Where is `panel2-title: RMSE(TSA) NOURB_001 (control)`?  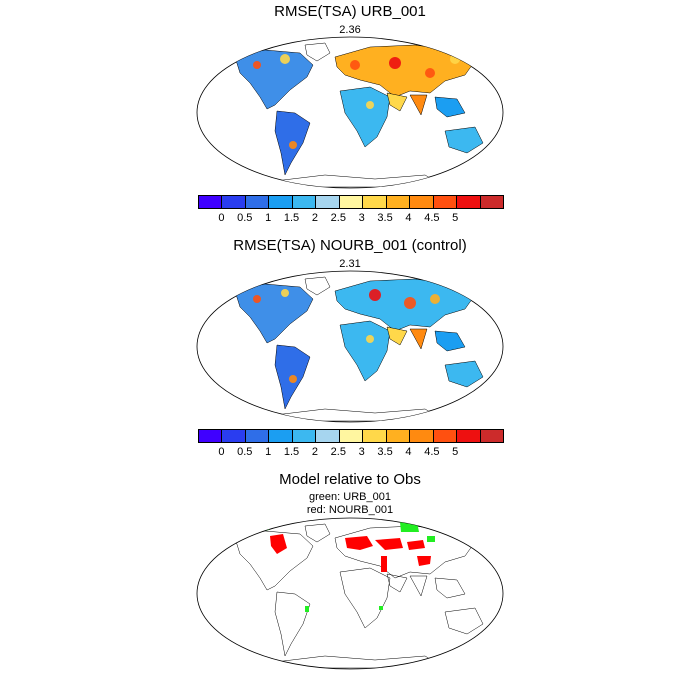
panel2-title: RMSE(TSA) NOURB_001 (control) is located at coordinates (350, 245).